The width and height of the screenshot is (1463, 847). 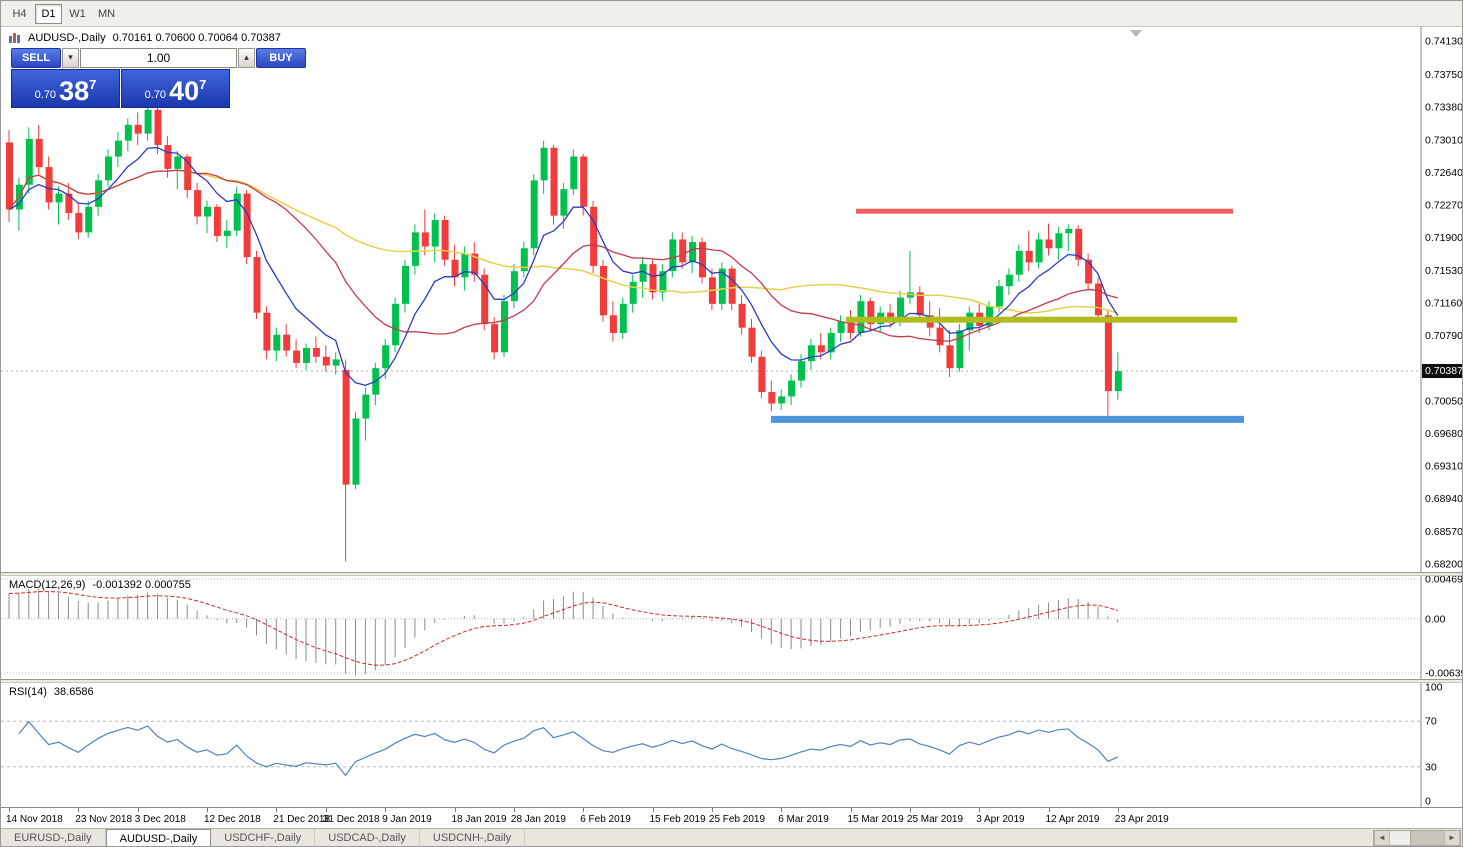 What do you see at coordinates (538, 819) in the screenshot?
I see `date-label: 28 Jan 2019` at bounding box center [538, 819].